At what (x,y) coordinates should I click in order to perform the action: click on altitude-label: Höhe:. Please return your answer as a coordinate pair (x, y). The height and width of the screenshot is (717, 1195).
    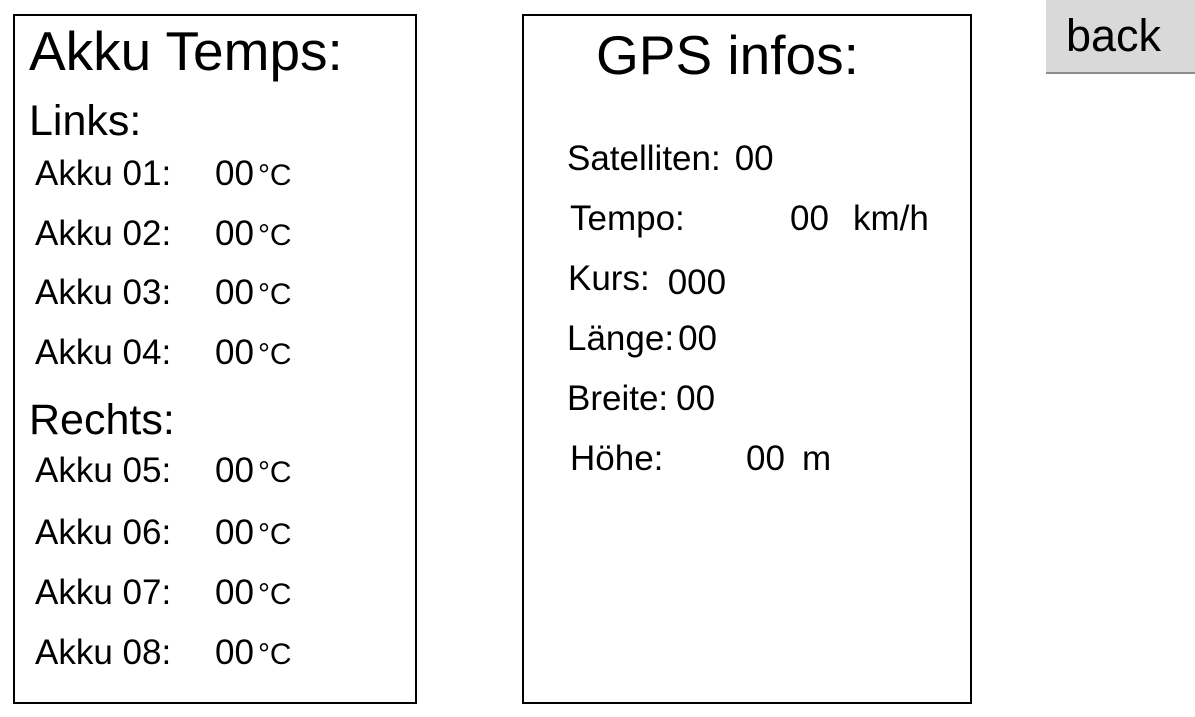
    Looking at the image, I should click on (617, 458).